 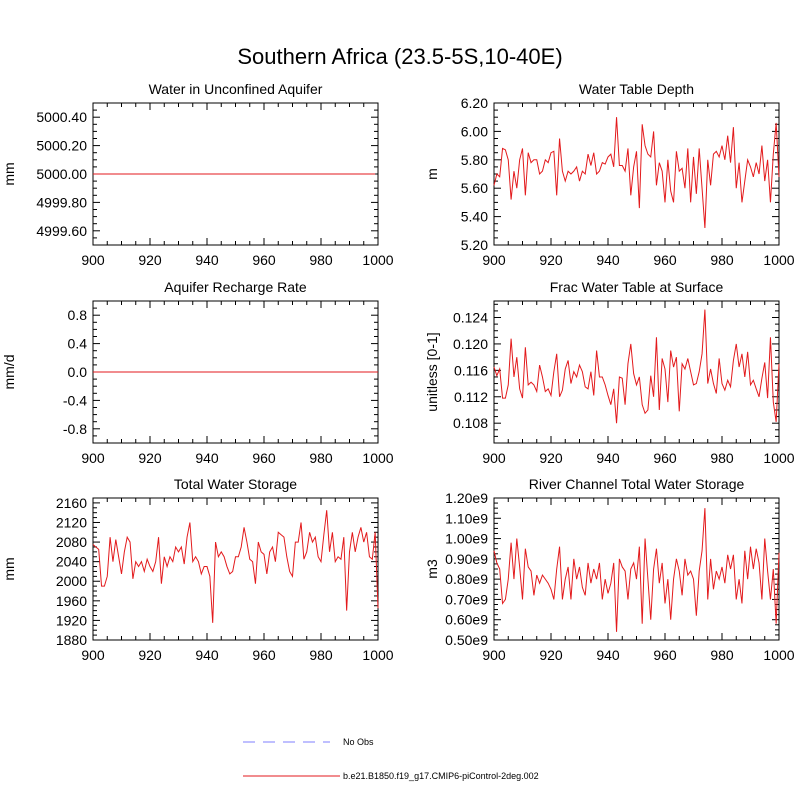 I want to click on legend-label-no-obs: No Obs, so click(x=358, y=742).